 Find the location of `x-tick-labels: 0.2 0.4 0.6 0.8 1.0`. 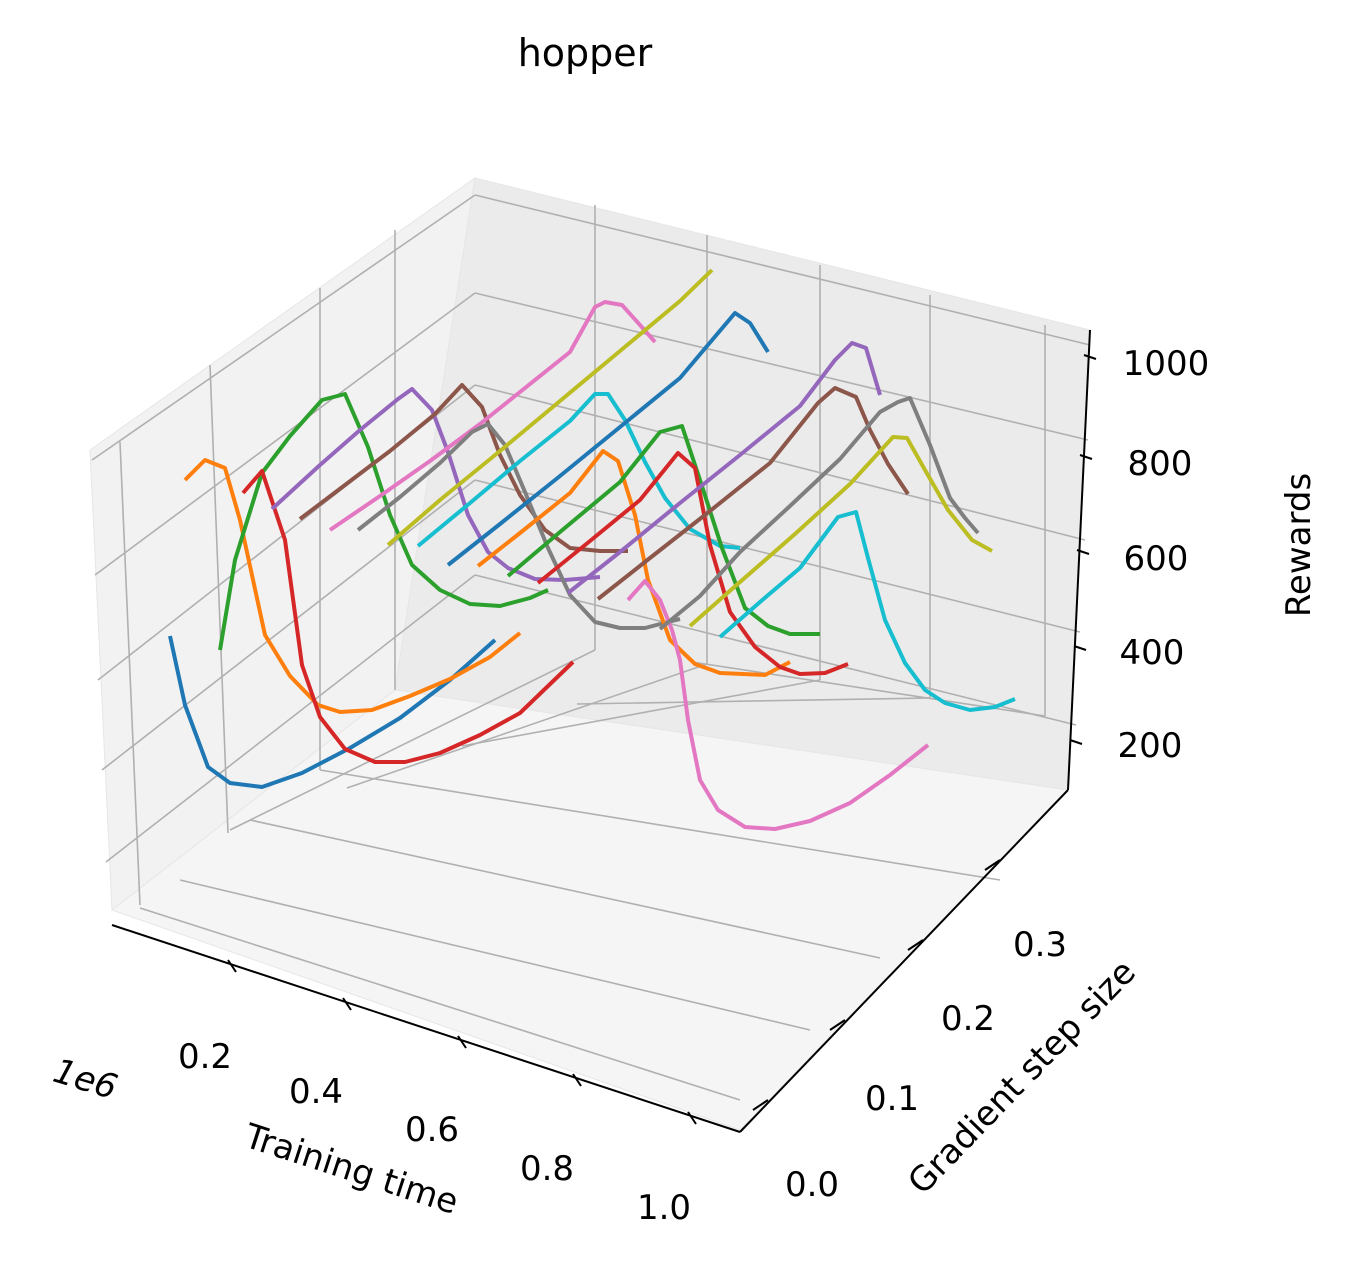

x-tick-labels: 0.2 0.4 0.6 0.8 1.0 is located at coordinates (434, 1132).